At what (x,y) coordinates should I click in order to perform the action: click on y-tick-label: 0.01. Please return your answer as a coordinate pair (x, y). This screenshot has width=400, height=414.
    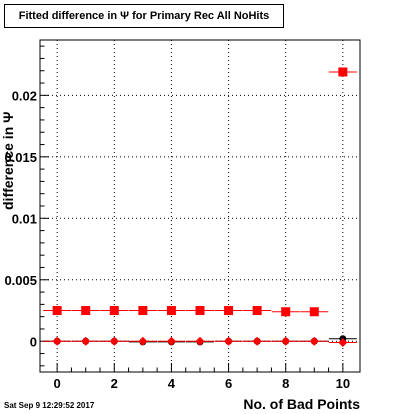
    Looking at the image, I should click on (24, 218).